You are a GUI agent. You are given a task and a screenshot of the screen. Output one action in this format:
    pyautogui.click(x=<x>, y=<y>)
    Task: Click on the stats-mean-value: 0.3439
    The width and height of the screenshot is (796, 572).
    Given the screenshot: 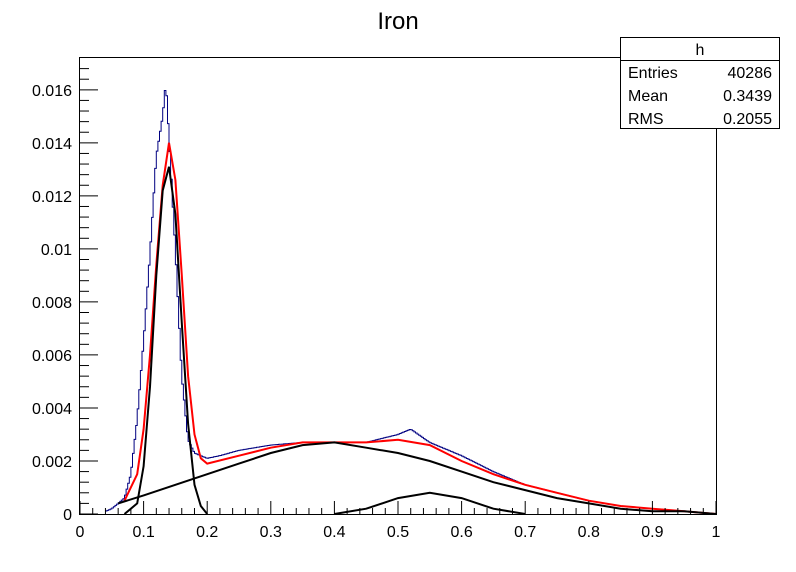 What is the action you would take?
    pyautogui.click(x=747, y=96)
    